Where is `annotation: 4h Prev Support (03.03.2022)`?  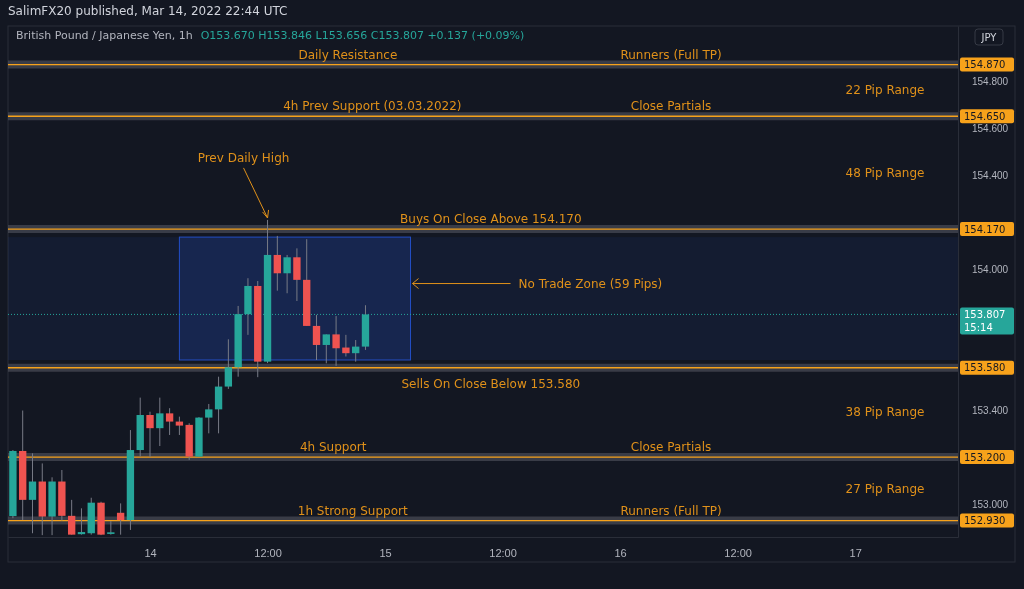
annotation: 4h Prev Support (03.03.2022) is located at coordinates (372, 106).